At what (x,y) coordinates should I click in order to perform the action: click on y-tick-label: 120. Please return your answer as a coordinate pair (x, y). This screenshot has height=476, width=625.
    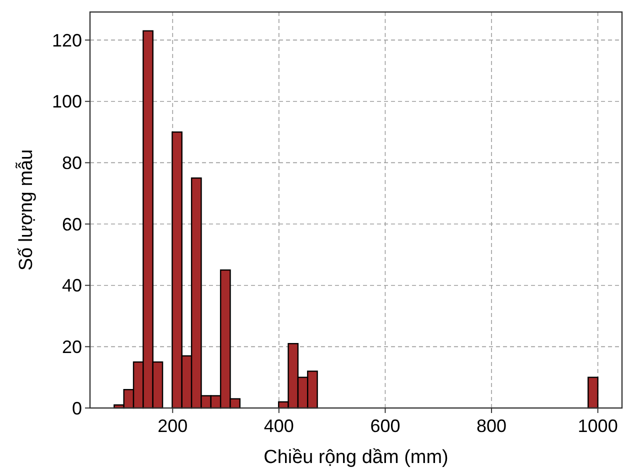
    Looking at the image, I should click on (67, 40).